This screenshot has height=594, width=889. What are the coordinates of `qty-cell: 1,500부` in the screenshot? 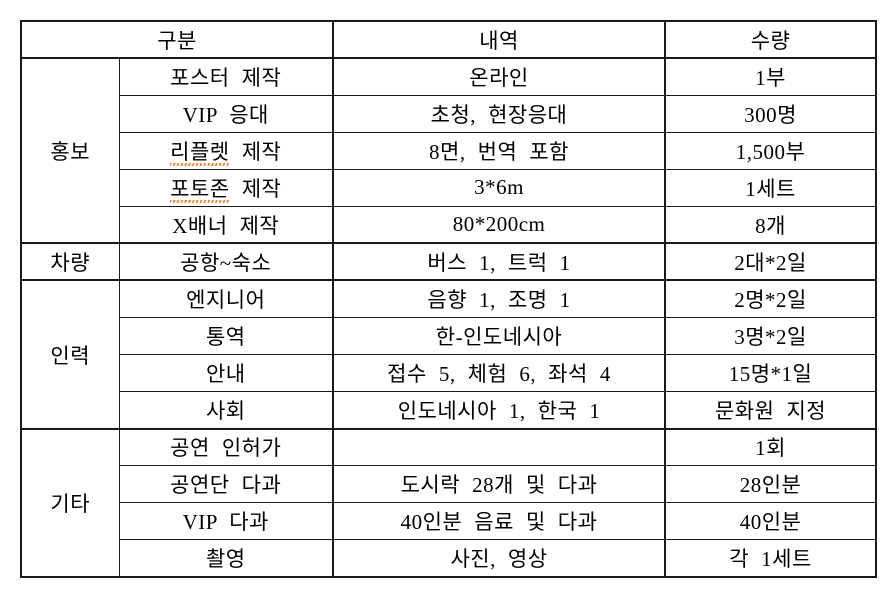 It's located at (770, 150).